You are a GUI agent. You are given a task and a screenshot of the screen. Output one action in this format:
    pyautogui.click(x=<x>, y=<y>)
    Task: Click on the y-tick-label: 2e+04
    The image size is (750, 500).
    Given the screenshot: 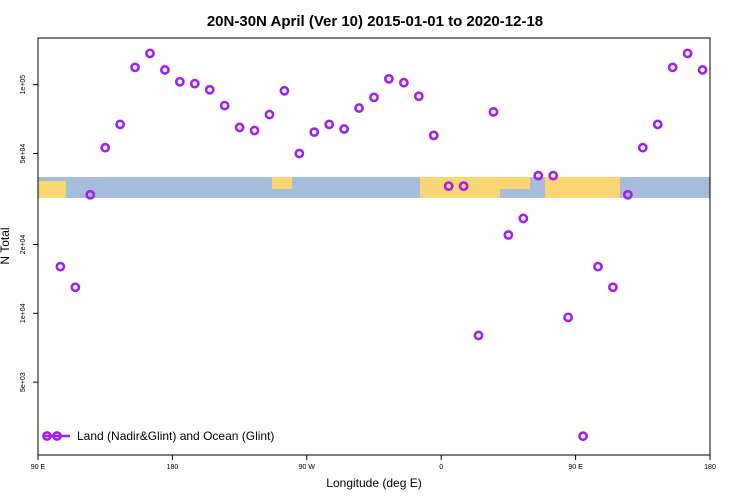 What is the action you would take?
    pyautogui.click(x=23, y=245)
    